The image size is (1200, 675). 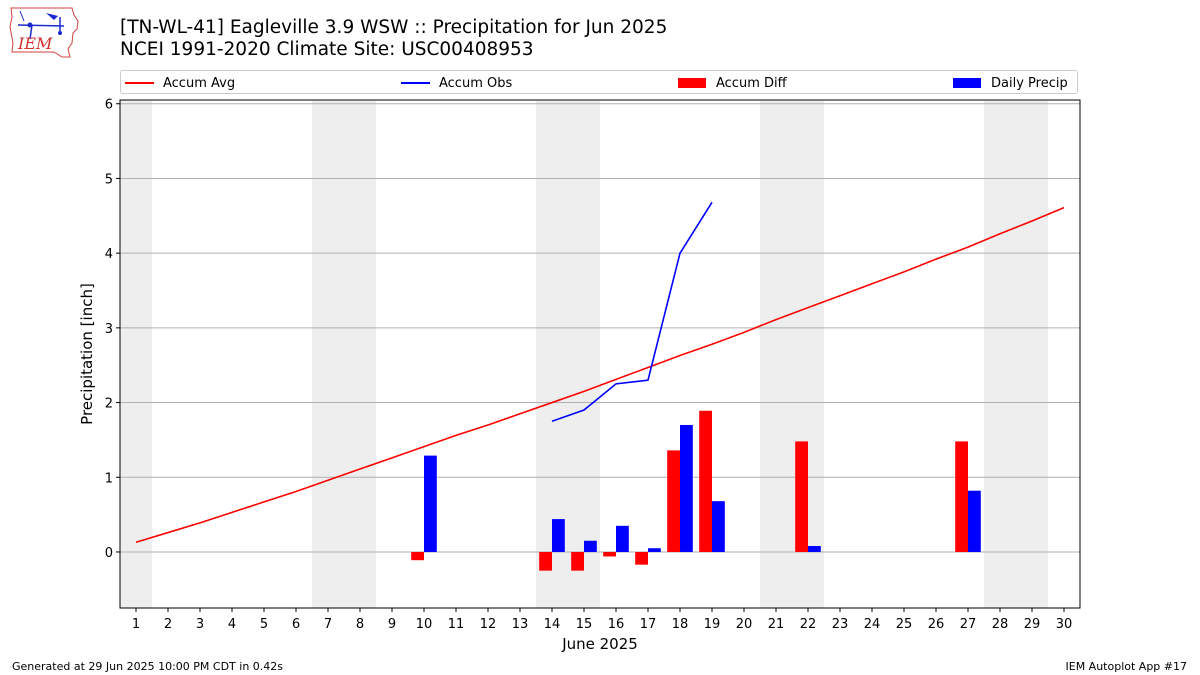 I want to click on x-axis-label: June 2025, so click(x=599, y=644).